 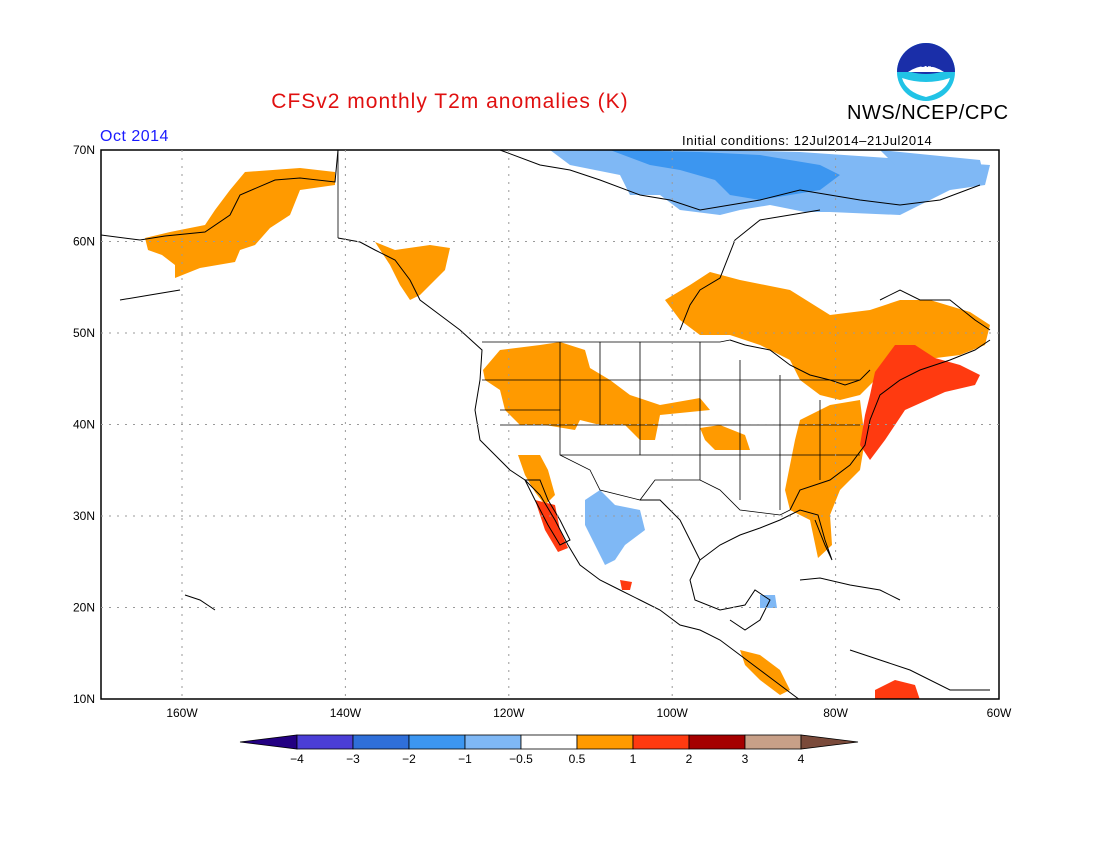 I want to click on lat-label: 30N, so click(x=84, y=516).